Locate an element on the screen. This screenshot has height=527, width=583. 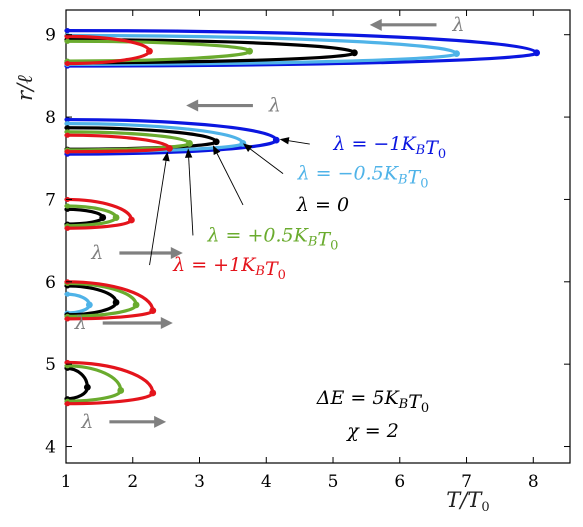
y-tick-label: 8 is located at coordinates (50, 118).